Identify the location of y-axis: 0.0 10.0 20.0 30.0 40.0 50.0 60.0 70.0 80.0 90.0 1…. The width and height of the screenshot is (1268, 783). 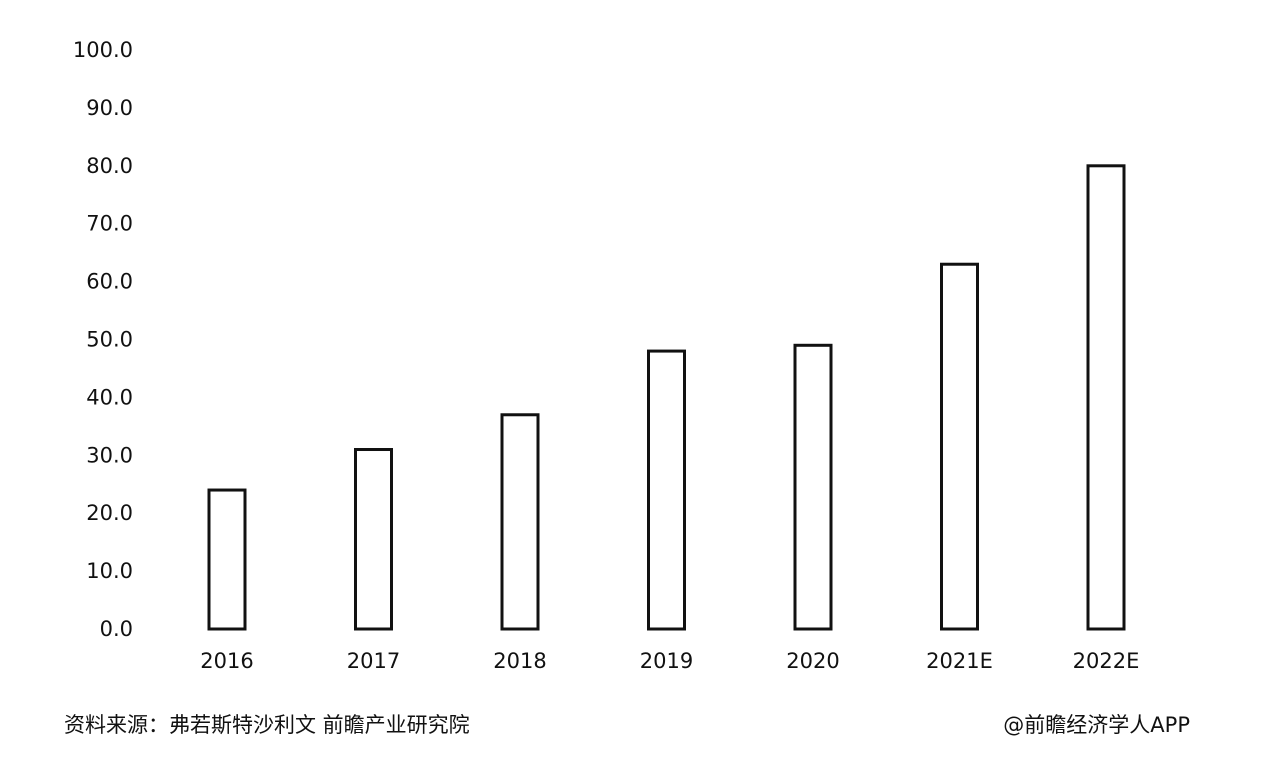
(103, 339).